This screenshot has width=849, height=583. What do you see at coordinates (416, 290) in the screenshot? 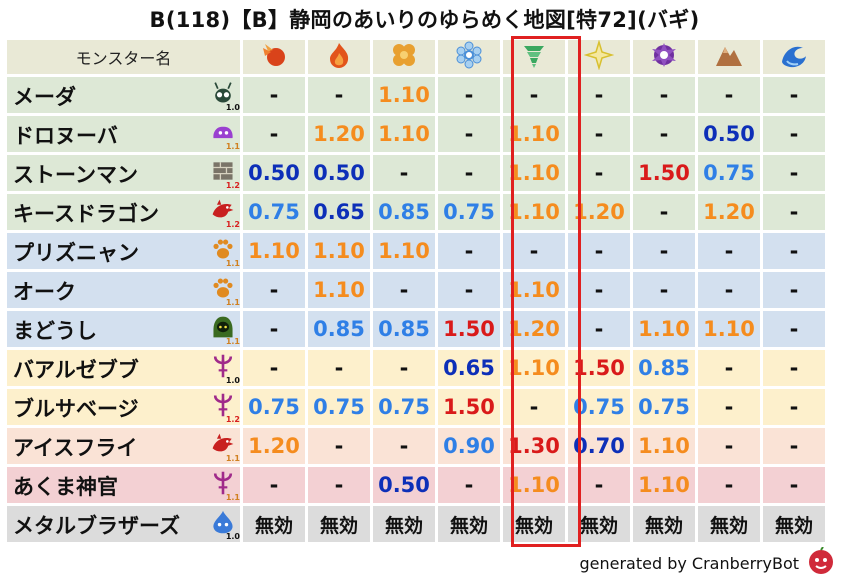
I see `table-row: オーク 1.1 - 1.10 - - 1.10 - - - -` at bounding box center [416, 290].